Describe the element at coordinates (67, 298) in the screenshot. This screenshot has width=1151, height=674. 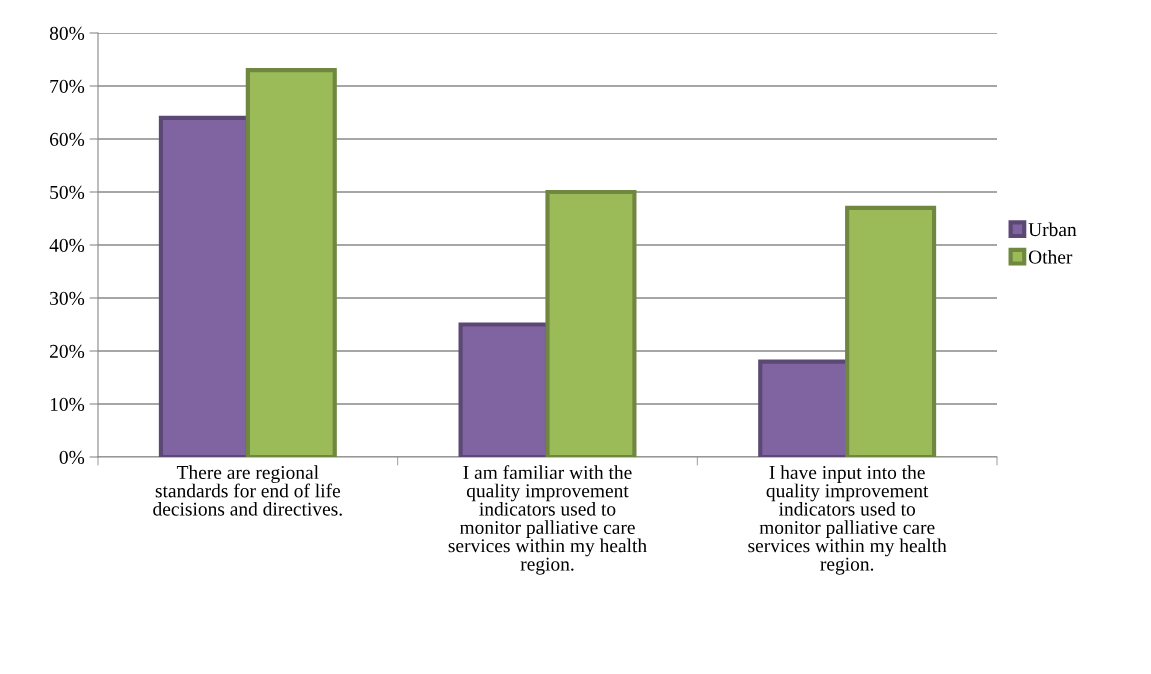
I see `y-tick-label: 30%` at that location.